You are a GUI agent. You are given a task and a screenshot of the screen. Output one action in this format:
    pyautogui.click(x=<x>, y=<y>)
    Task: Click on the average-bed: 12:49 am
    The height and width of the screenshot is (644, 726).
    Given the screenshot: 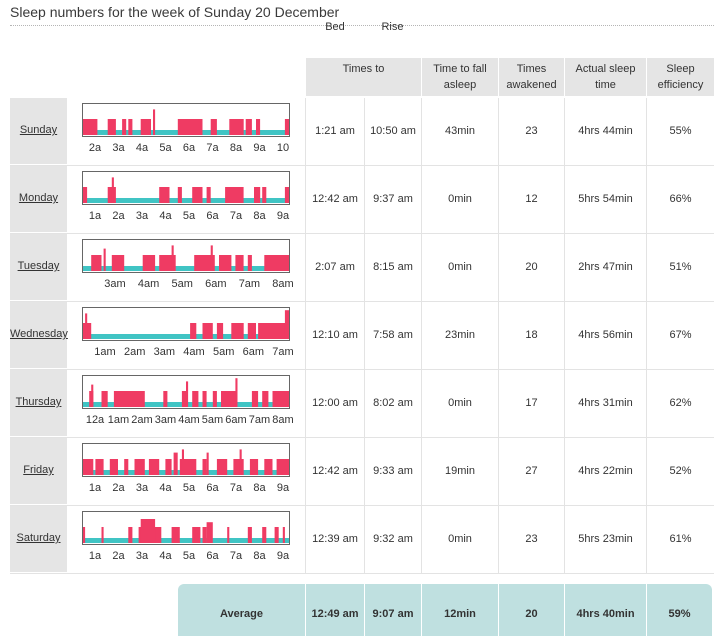 What is the action you would take?
    pyautogui.click(x=335, y=610)
    